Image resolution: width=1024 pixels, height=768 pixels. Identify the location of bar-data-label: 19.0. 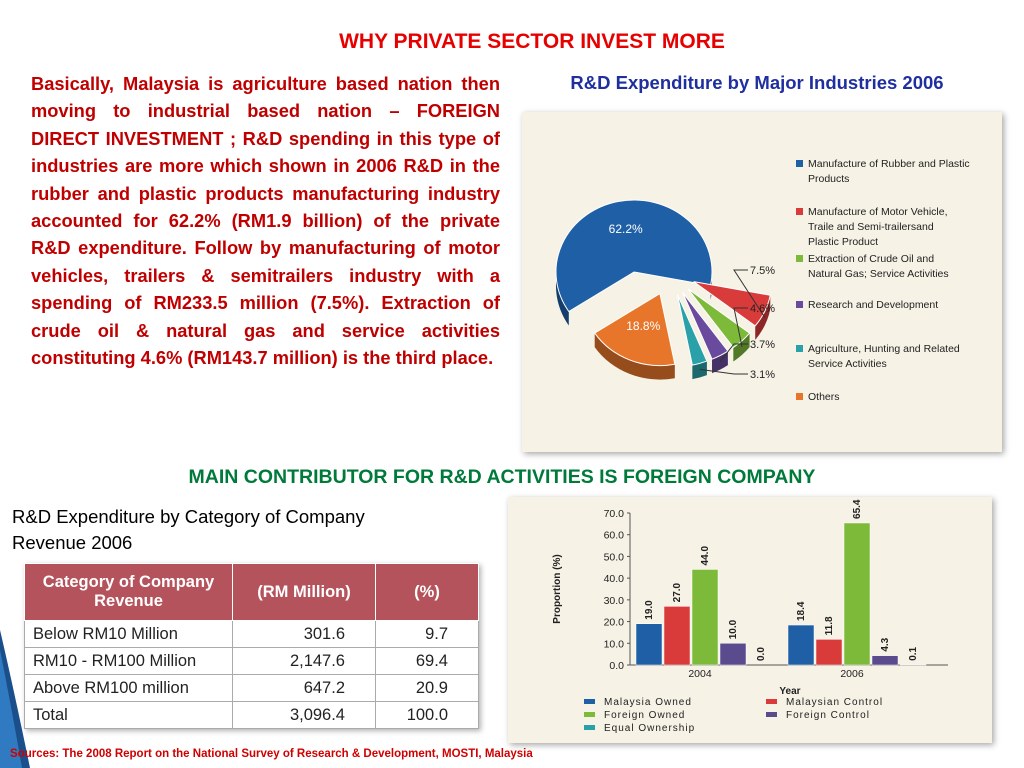
(649, 610).